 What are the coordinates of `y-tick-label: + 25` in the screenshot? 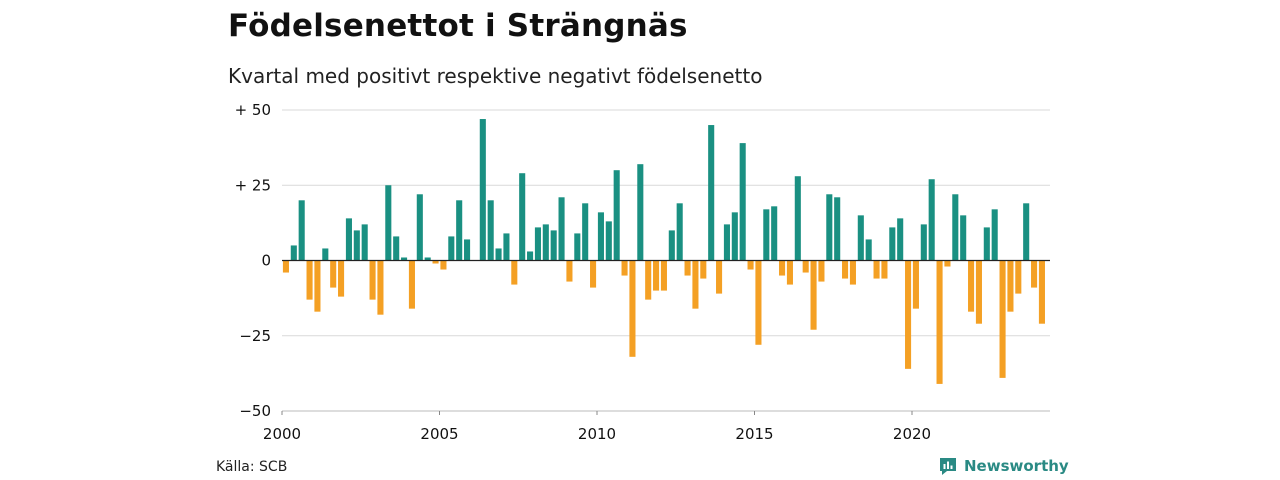 It's located at (253, 185).